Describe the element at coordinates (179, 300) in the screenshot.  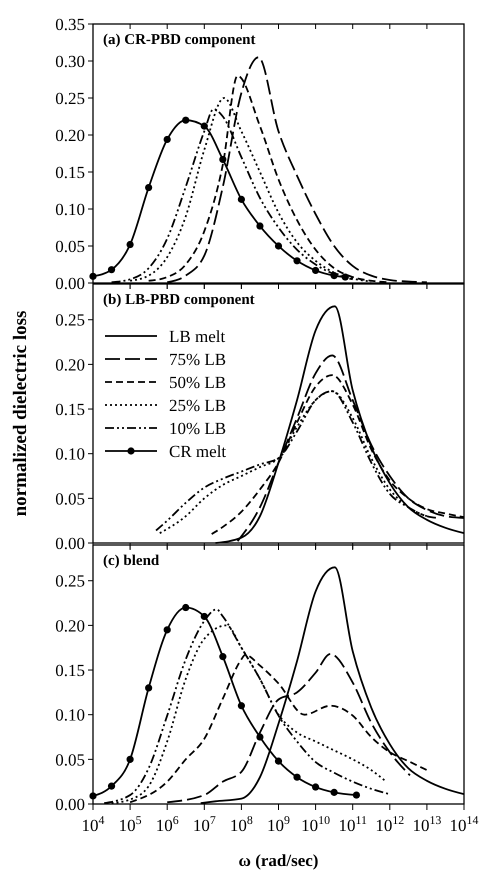
I see `text: (b) LB-PBD component` at that location.